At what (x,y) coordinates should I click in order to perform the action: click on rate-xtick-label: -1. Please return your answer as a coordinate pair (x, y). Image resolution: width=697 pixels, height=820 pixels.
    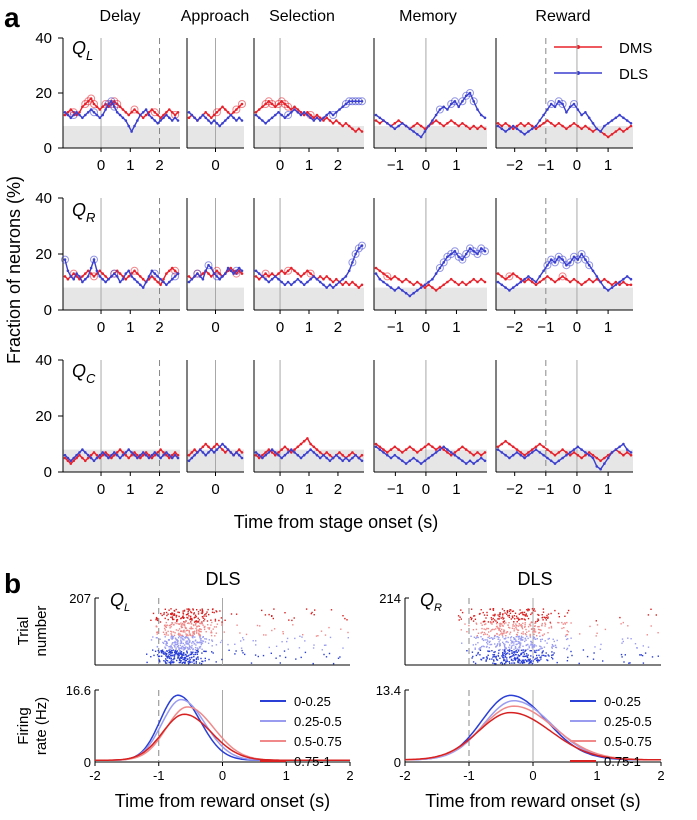
    Looking at the image, I should click on (159, 775).